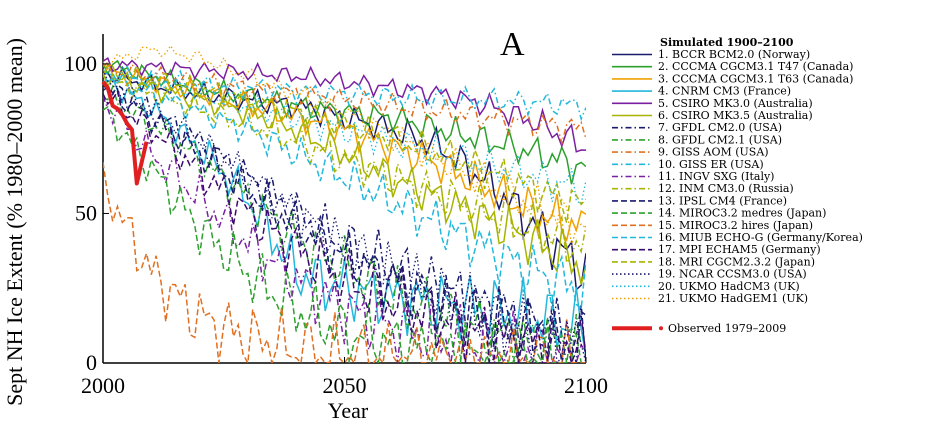  I want to click on y-tick-label: 50, so click(86, 212).